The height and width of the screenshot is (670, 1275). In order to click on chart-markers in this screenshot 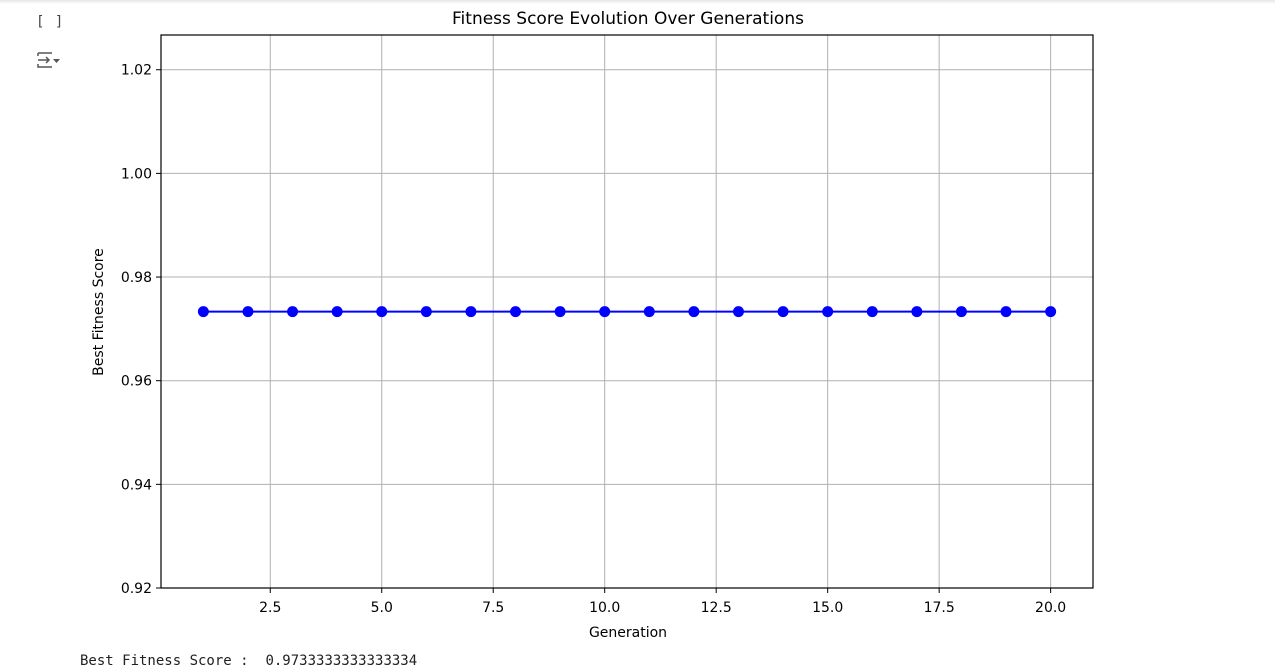, I will do `click(627, 312)`.